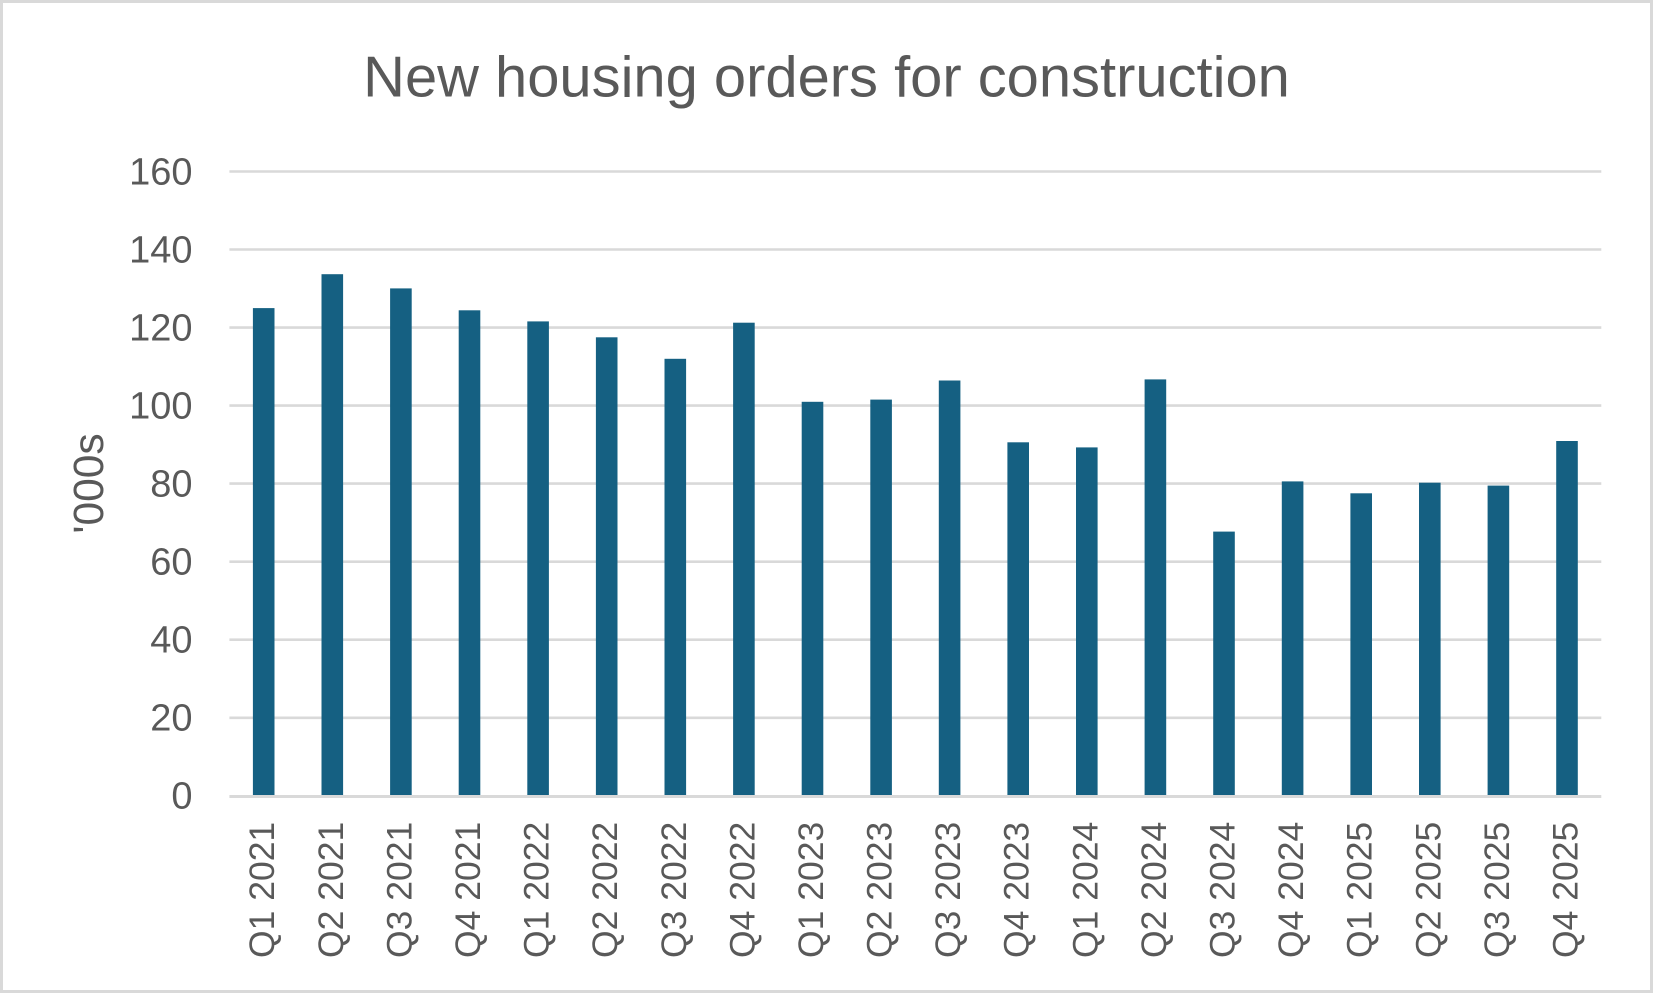  Describe the element at coordinates (880, 890) in the screenshot. I see `svg-text: Q2 2023` at that location.